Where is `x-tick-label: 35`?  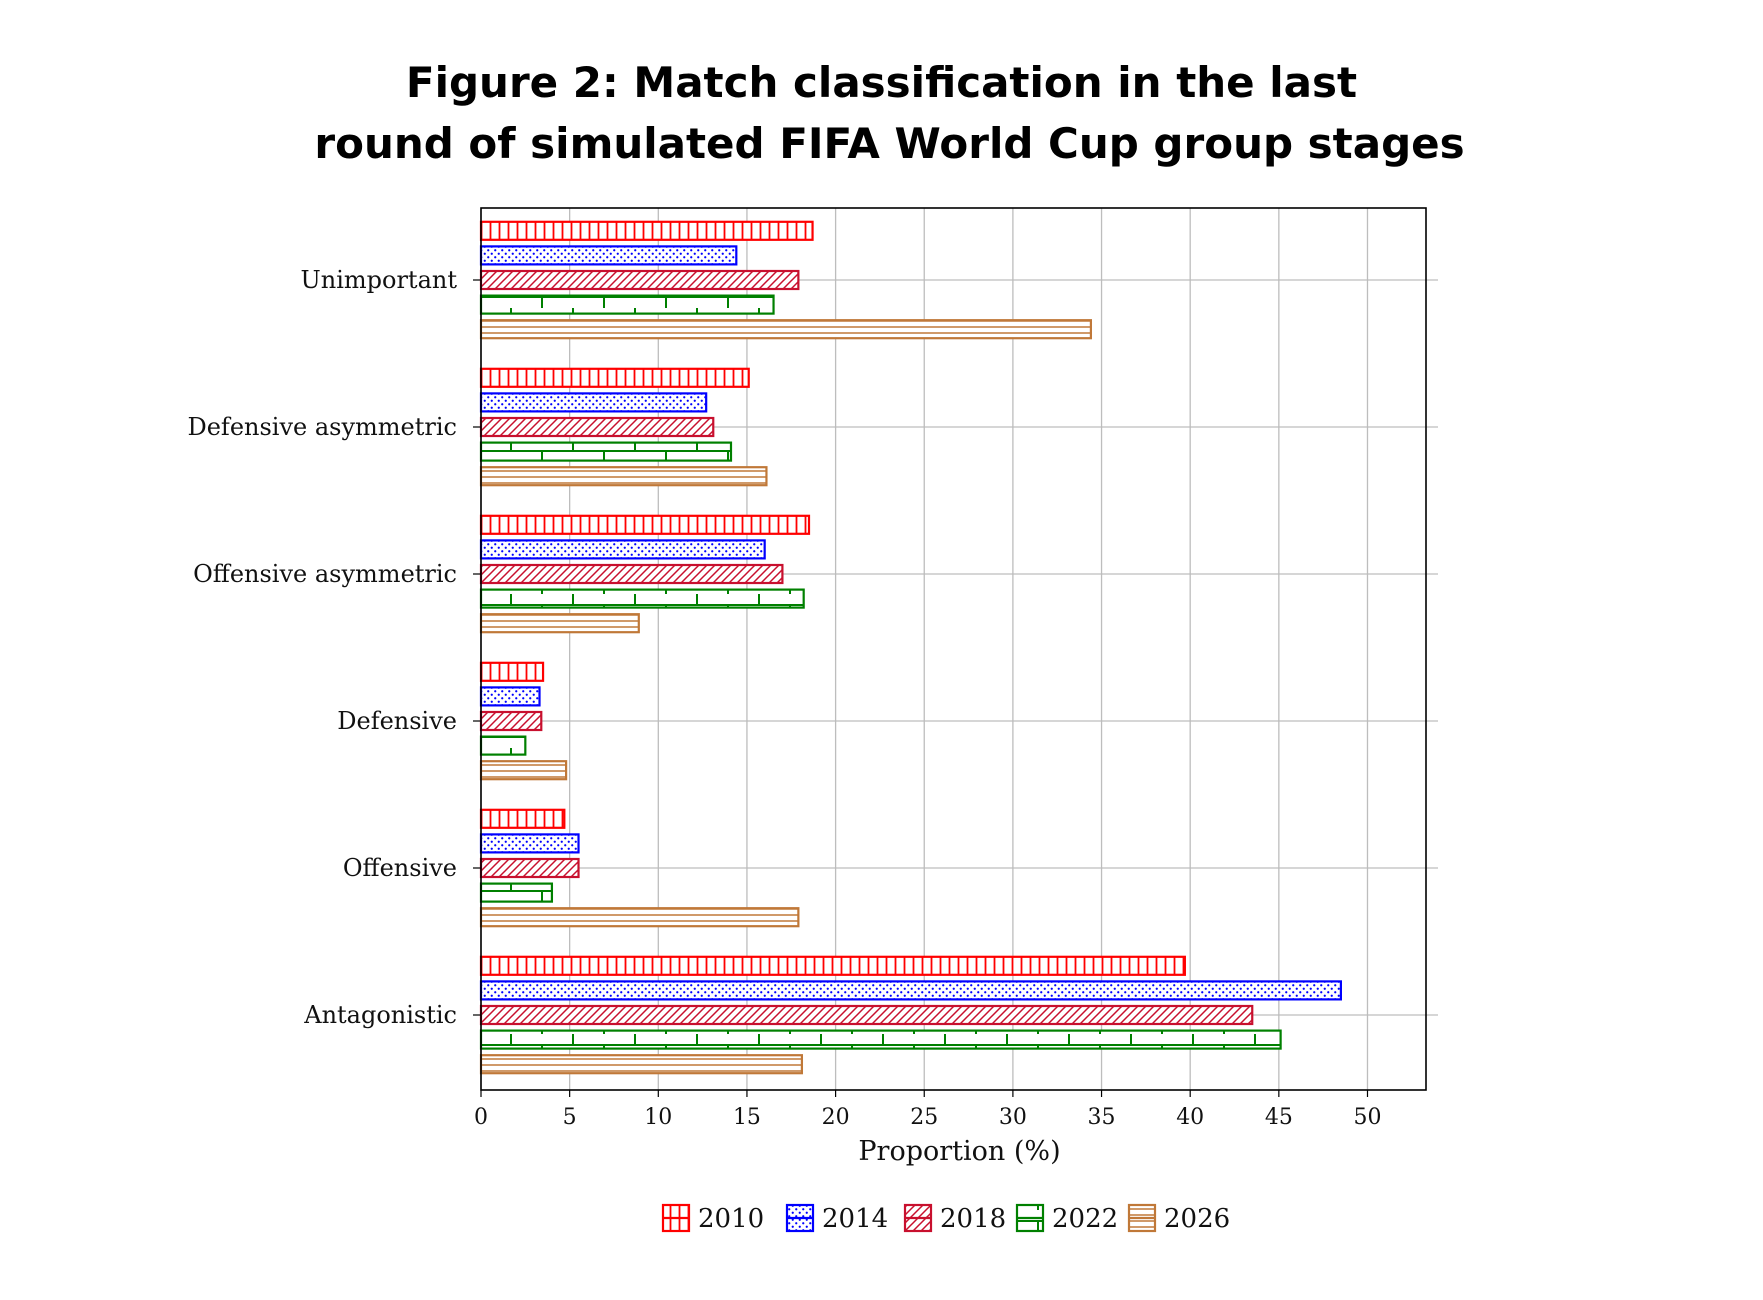
x-tick-label: 35 is located at coordinates (1102, 1117).